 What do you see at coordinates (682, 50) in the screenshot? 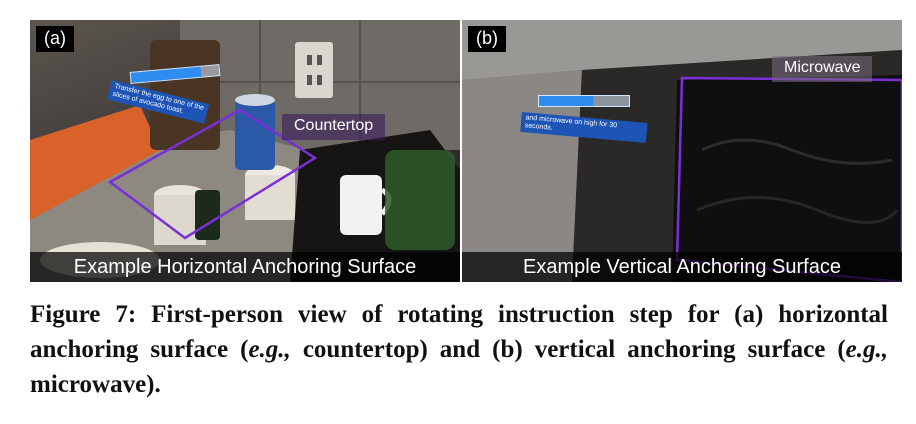
I see `cabinet-top` at bounding box center [682, 50].